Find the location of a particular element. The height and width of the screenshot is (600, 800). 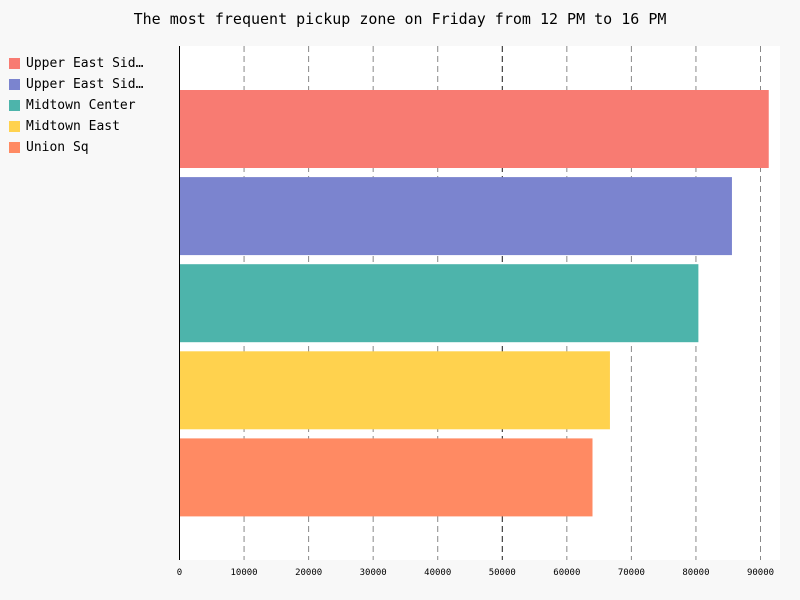

x-tick-label: 0 is located at coordinates (179, 573).